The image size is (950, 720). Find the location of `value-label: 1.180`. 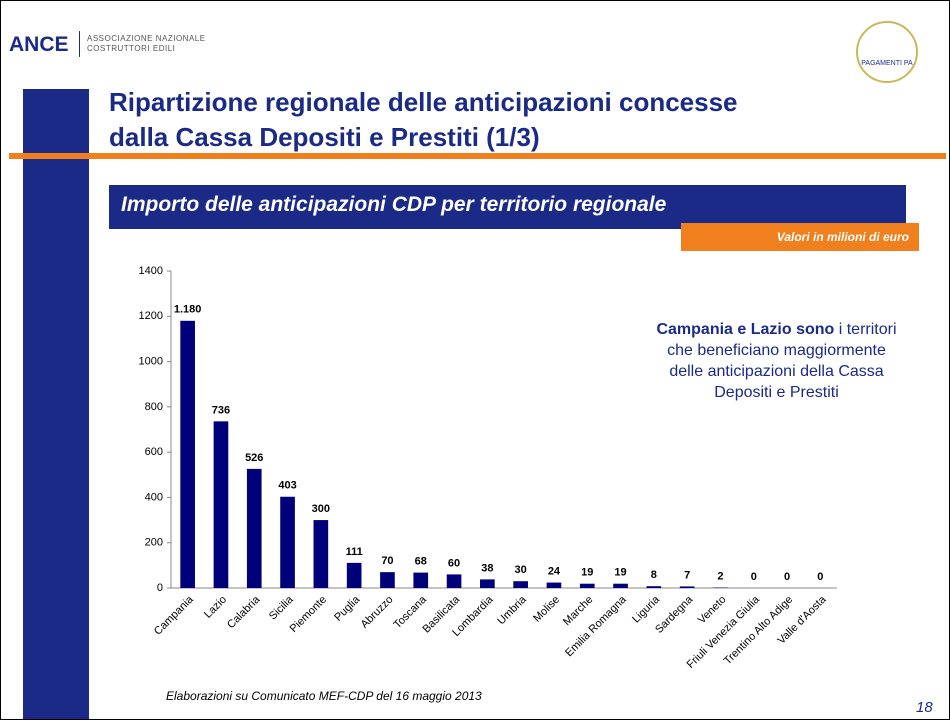

value-label: 1.180 is located at coordinates (188, 310).